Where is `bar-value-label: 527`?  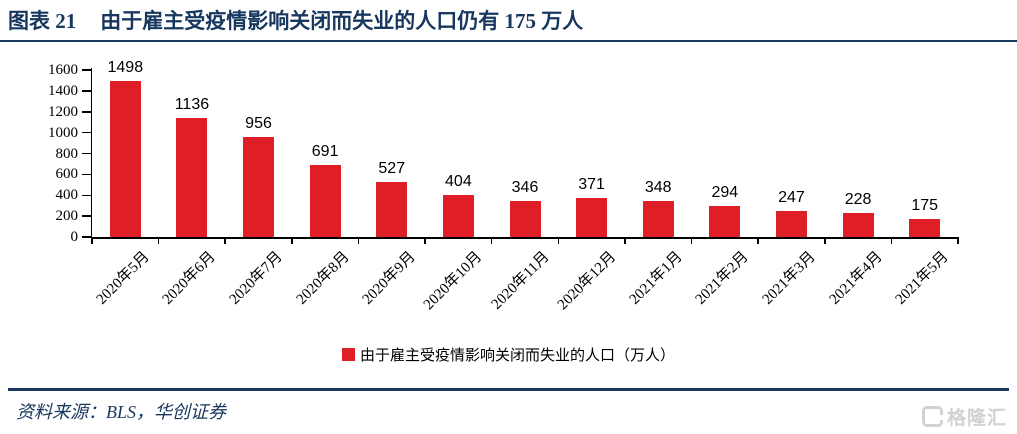 bar-value-label: 527 is located at coordinates (392, 168).